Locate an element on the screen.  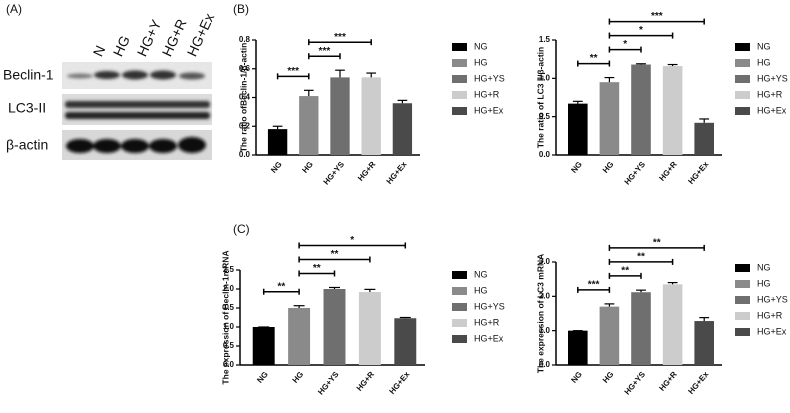
y-tick-label: 2.5 is located at coordinates (229, 269).